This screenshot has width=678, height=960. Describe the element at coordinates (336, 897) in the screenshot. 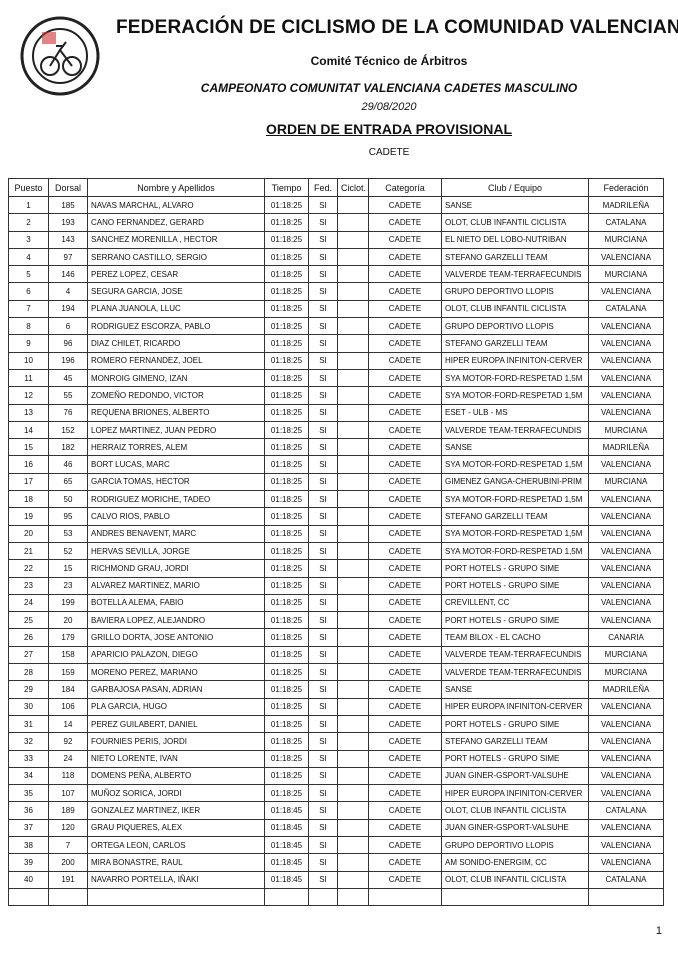

I see `empty-row` at that location.